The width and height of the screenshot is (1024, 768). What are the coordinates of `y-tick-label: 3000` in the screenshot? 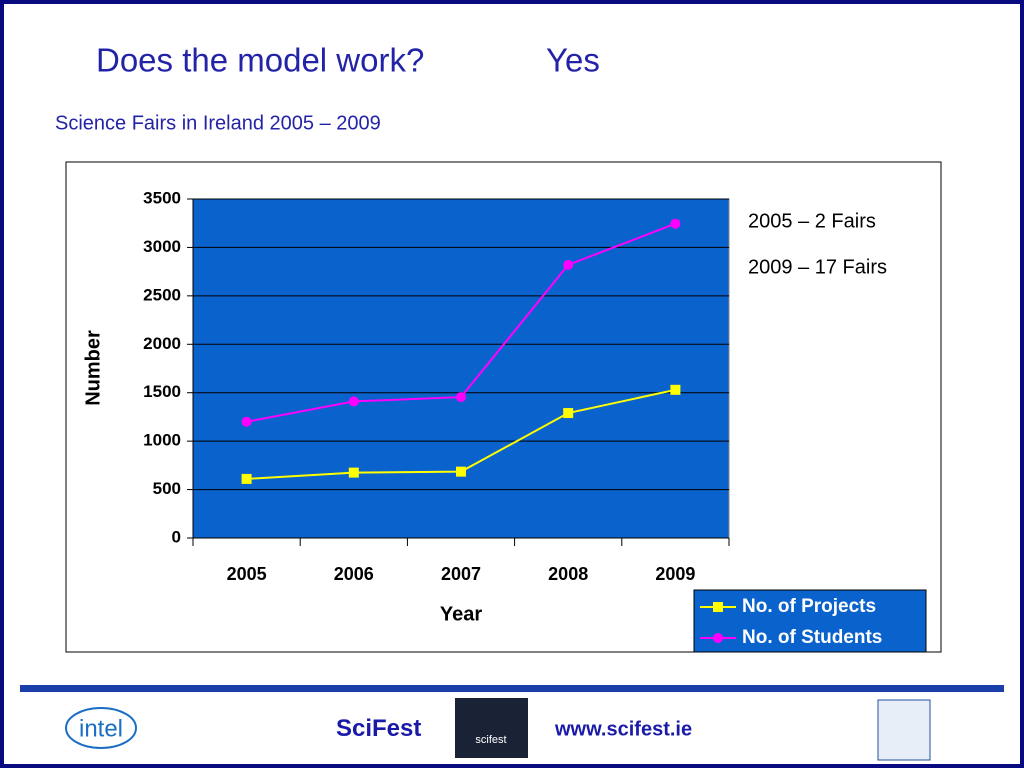 It's located at (162, 246).